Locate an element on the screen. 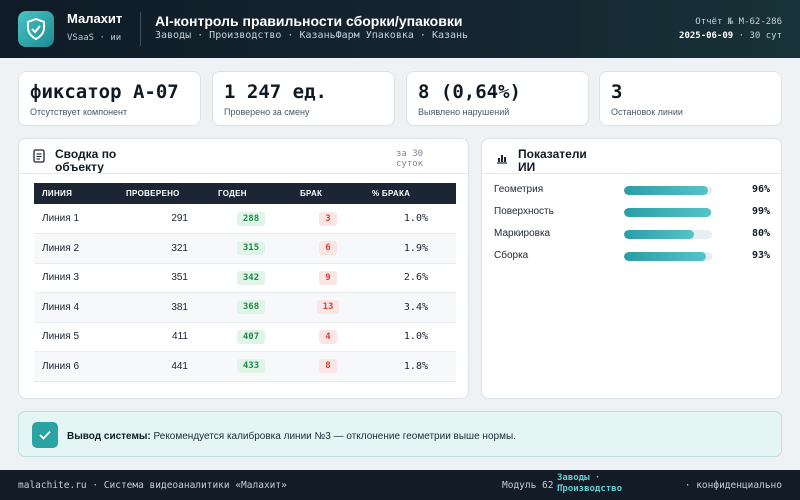  kpi-label: Отсутствует компонент is located at coordinates (79, 112).